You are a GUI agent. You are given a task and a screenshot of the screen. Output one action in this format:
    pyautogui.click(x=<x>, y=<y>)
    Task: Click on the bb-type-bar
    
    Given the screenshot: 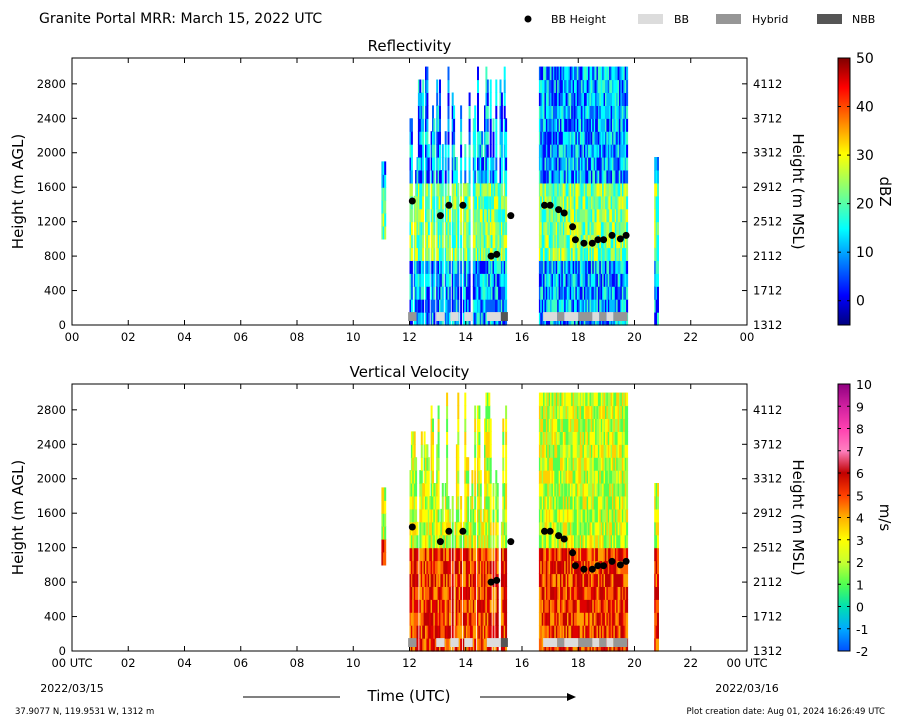 What is the action you would take?
    pyautogui.click(x=561, y=642)
    